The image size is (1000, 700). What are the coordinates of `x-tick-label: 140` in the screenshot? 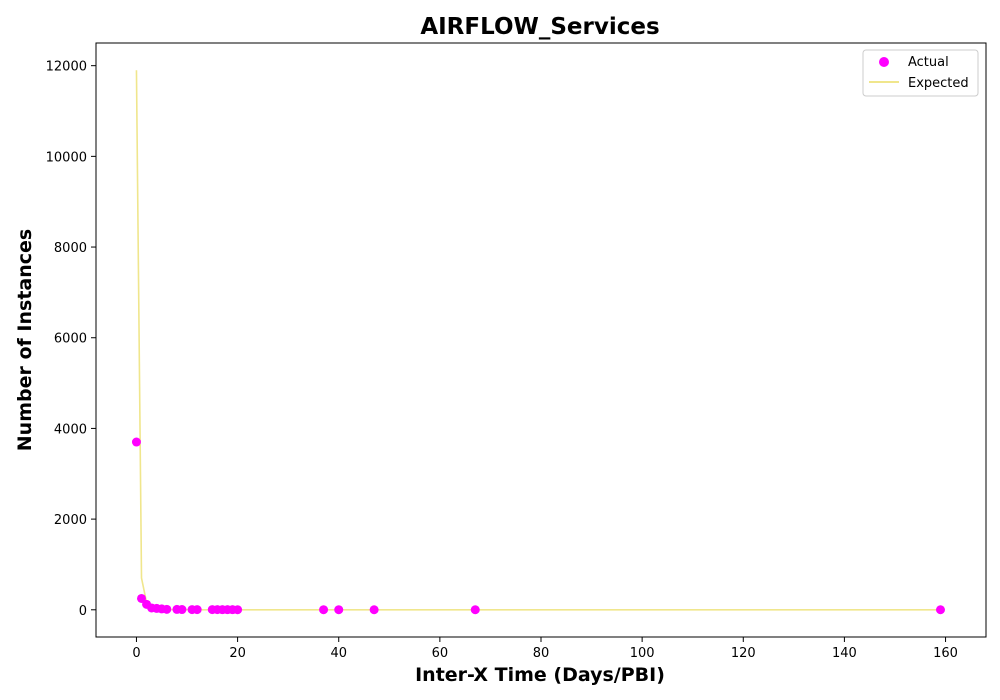 It's located at (844, 653).